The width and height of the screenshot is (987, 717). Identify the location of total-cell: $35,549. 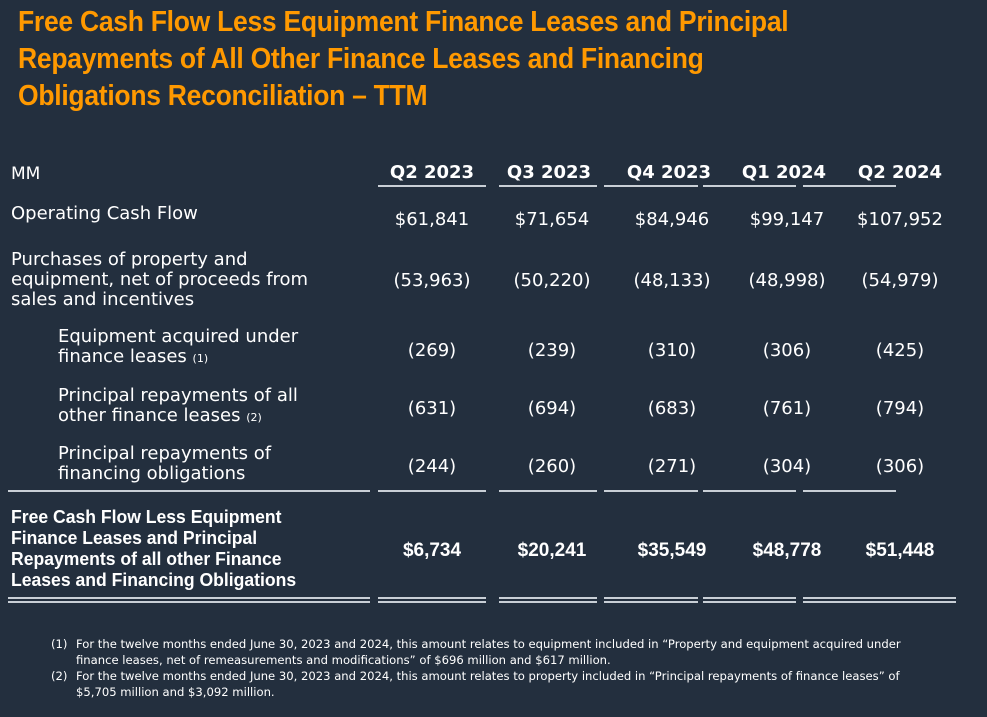
(672, 550).